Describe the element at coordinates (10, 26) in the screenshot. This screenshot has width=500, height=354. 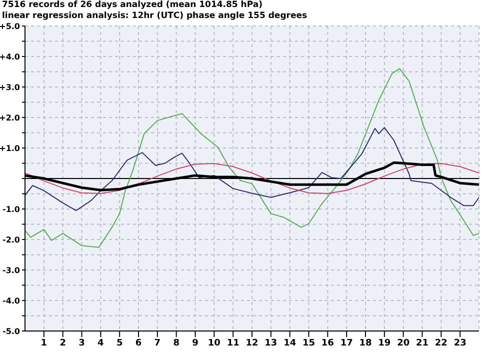
I see `y-tick-label: +5.0` at that location.